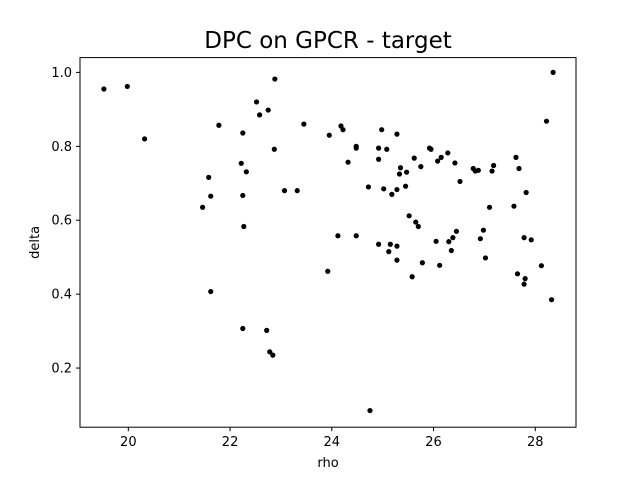 Image resolution: width=640 pixels, height=480 pixels. Describe the element at coordinates (328, 41) in the screenshot. I see `chart-title: DPC on GPCR - target` at that location.